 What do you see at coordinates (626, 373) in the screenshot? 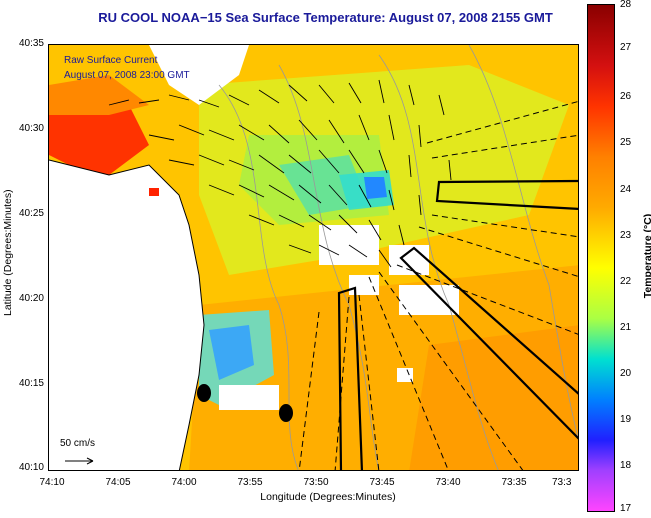
I see `colorbar-tick: 20` at bounding box center [626, 373].